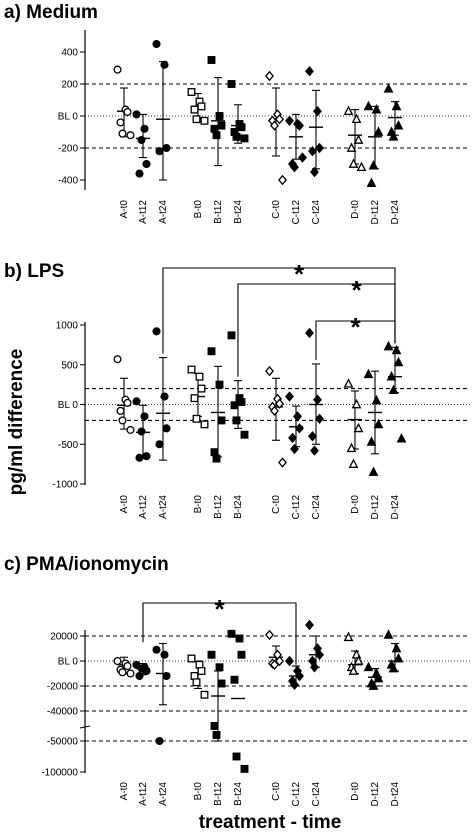  Describe the element at coordinates (63, 742) in the screenshot. I see `y-tick-label: -50000` at that location.